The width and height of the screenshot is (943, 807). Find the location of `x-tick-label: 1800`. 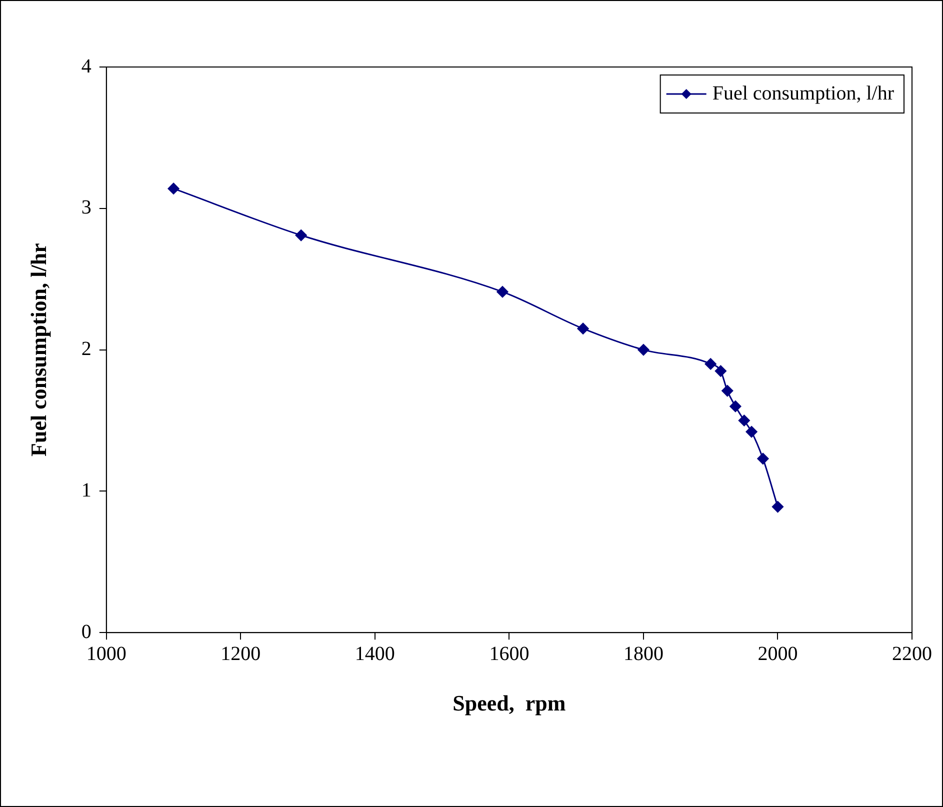

x-tick-label: 1800 is located at coordinates (643, 653).